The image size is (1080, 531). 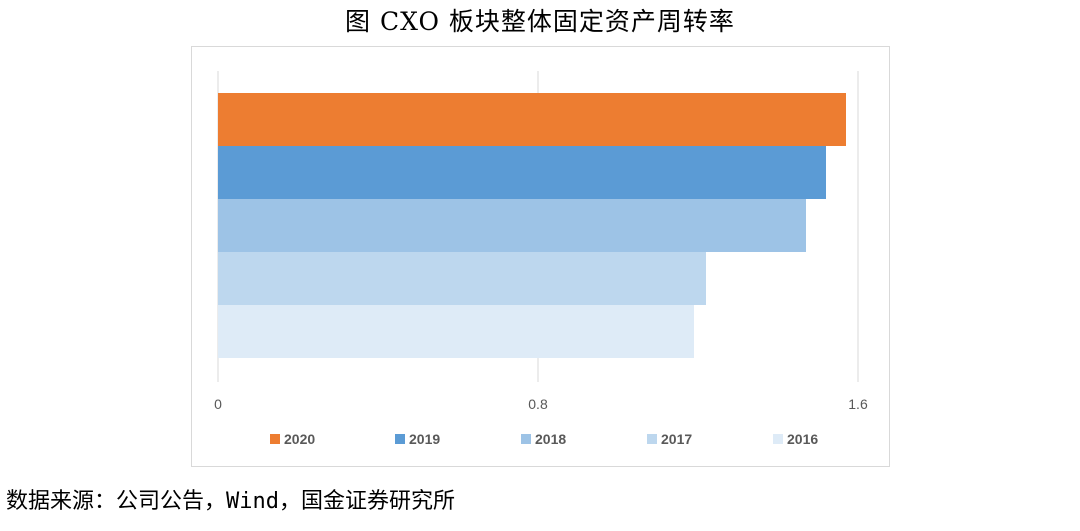 I want to click on legend-label-2016: 2016, so click(x=802, y=439).